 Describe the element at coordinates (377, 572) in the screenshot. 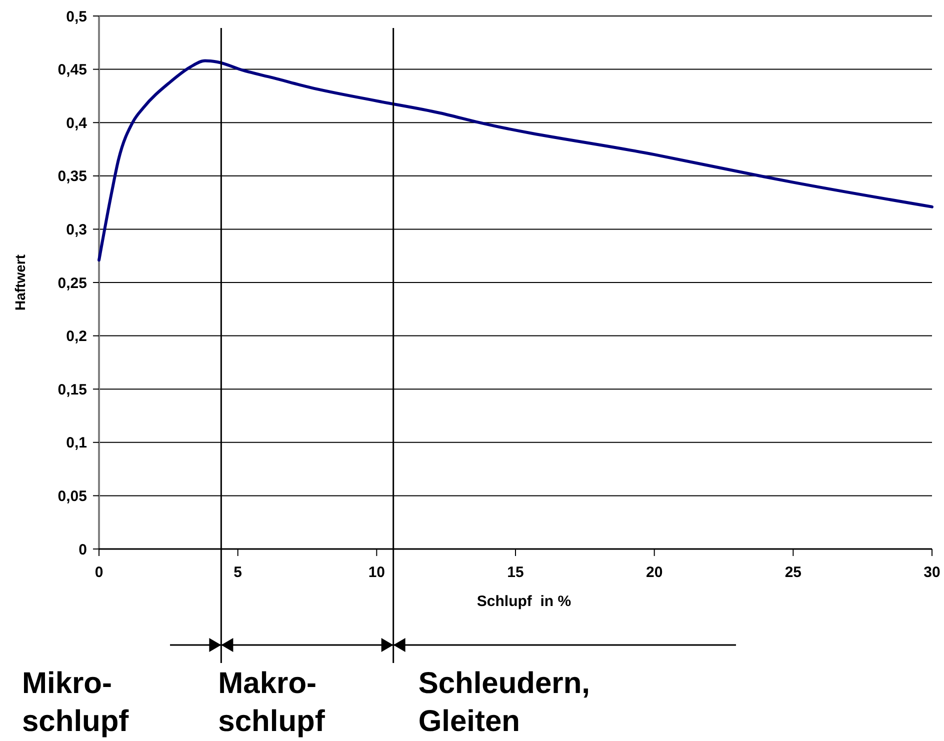

I see `x-tick-label: 10` at that location.